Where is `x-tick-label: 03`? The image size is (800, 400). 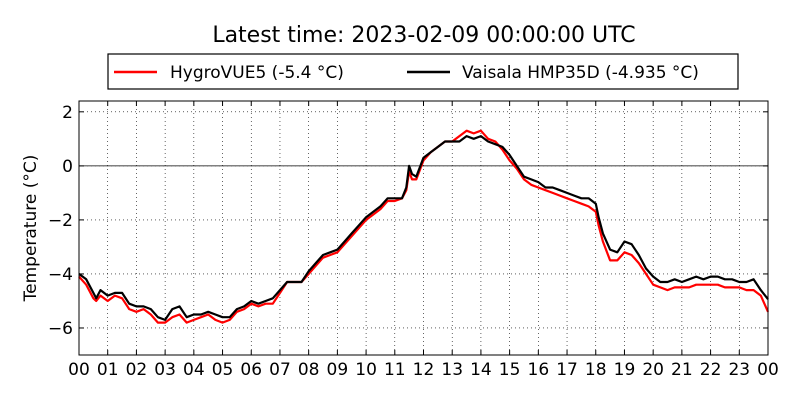 x-tick-label: 03 is located at coordinates (165, 370).